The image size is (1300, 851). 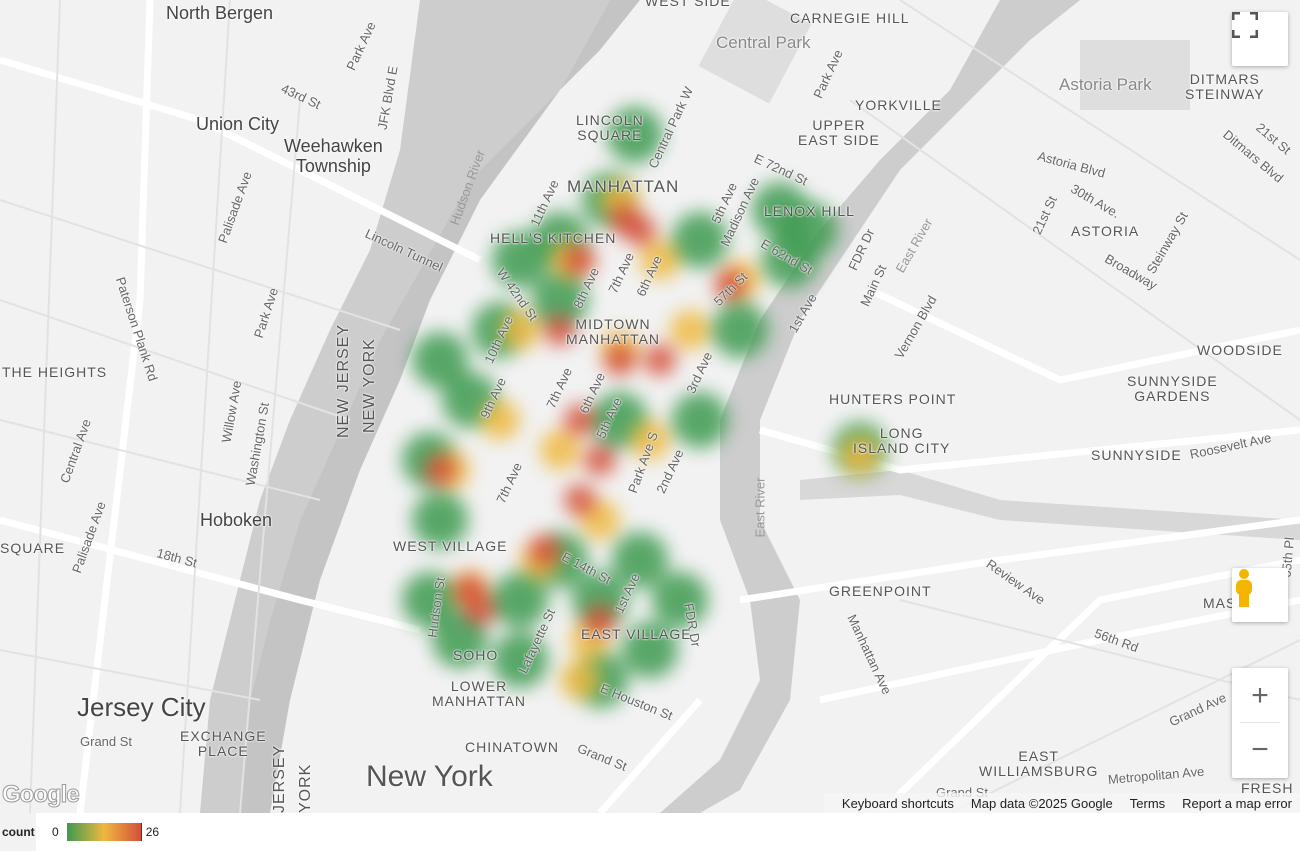 I want to click on label-hells-kitchen: HELL'S KITCHEN, so click(x=553, y=238).